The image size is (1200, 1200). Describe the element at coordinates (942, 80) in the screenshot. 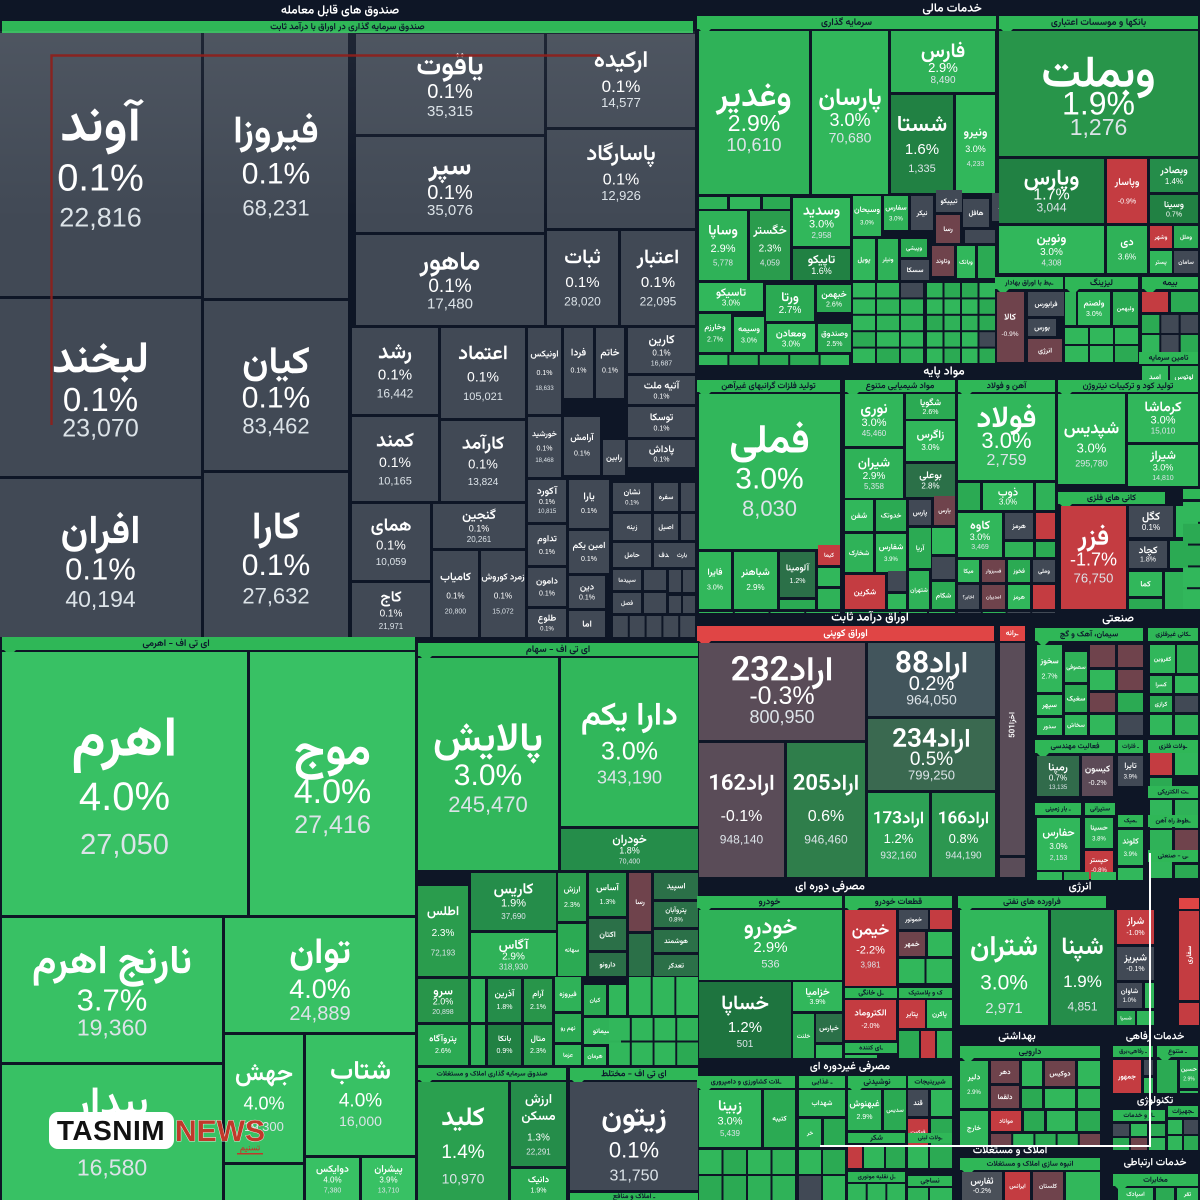

I see `svg-text: 8,490` at that location.